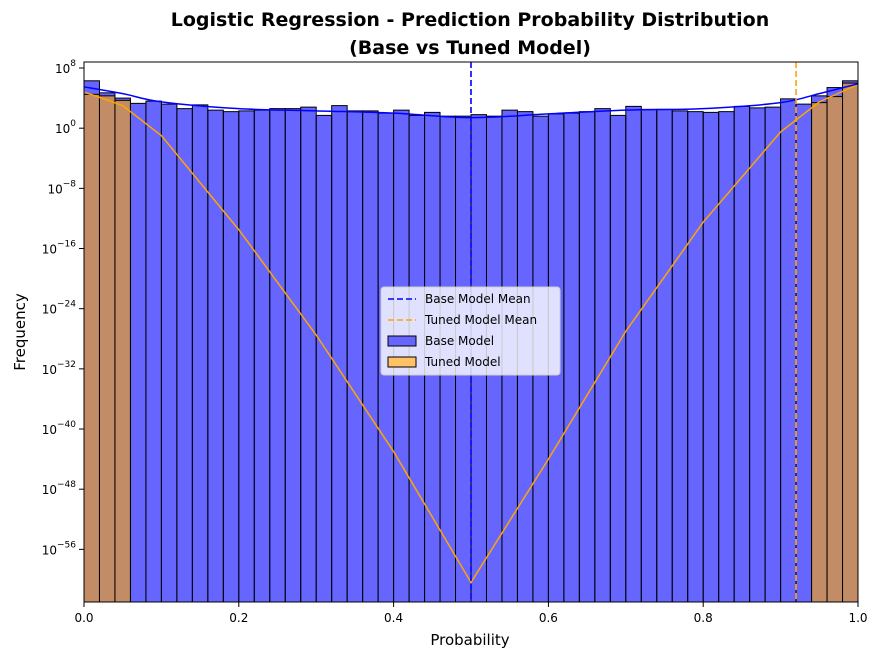  What do you see at coordinates (59, 308) in the screenshot?
I see `y-tick-label: 10⁻²⁴` at bounding box center [59, 308].